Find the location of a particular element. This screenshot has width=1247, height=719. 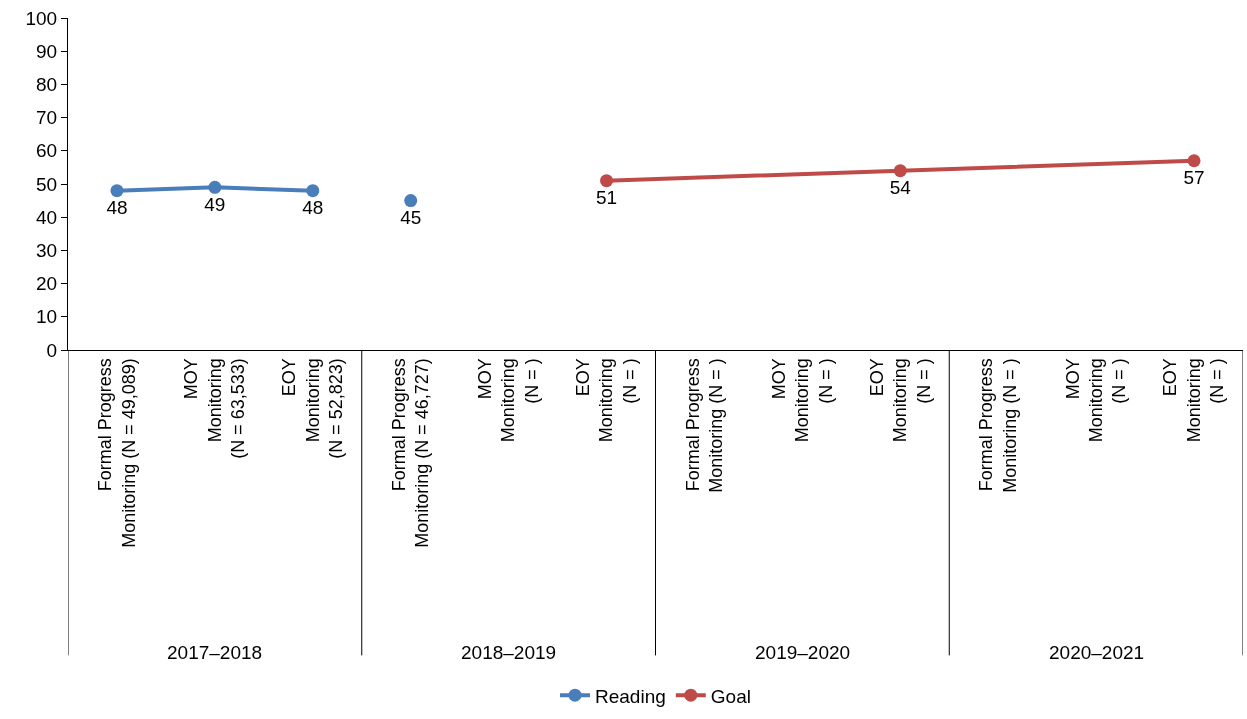

data-label: 45 is located at coordinates (411, 217).